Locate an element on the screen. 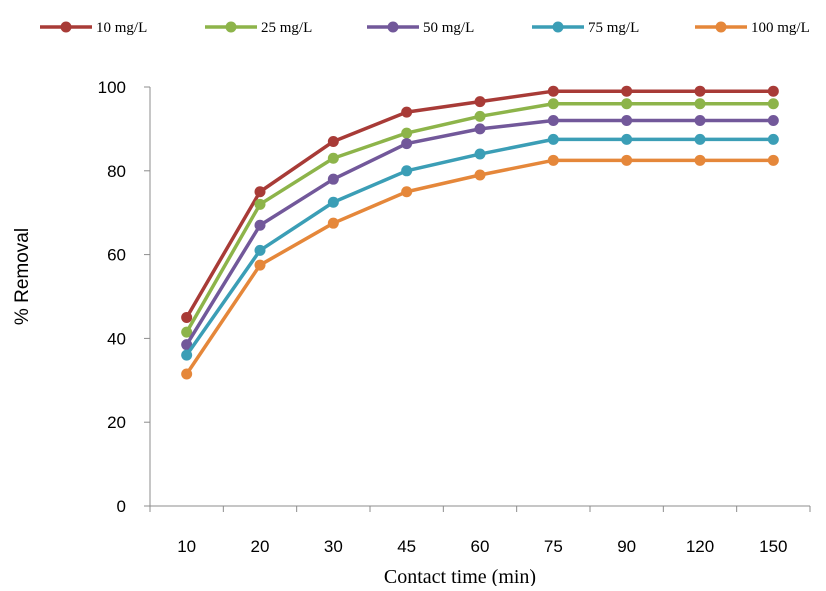 This screenshot has height=591, width=826. y-tick-label: 0 is located at coordinates (121, 506).